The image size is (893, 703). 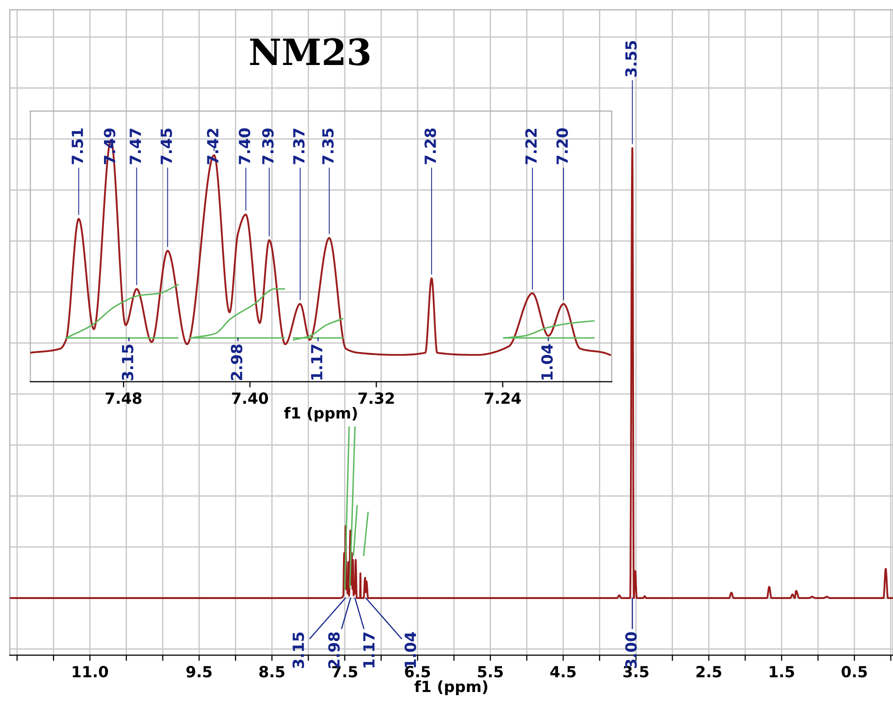 I want to click on annotation: 7.45, so click(x=166, y=146).